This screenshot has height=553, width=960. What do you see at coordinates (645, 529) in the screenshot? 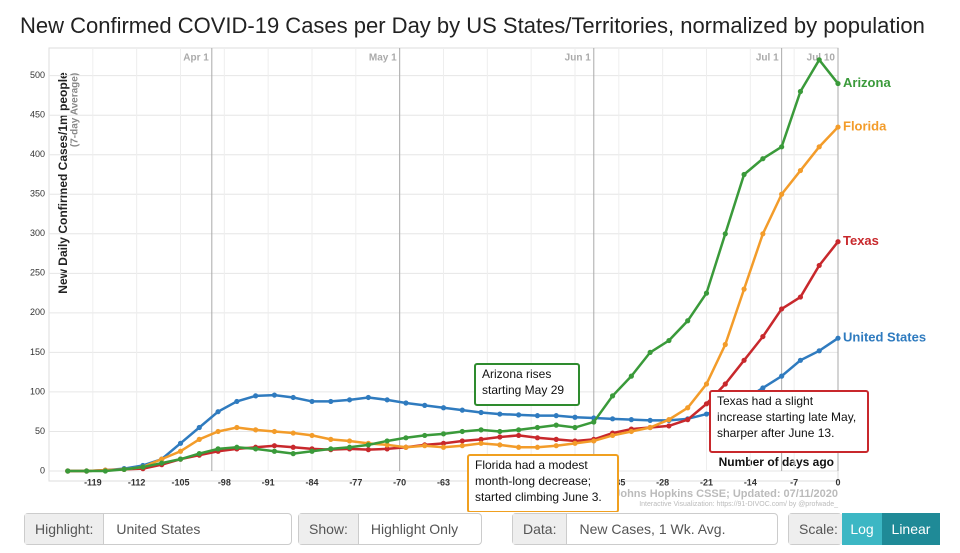
I see `data-select: Data: New Cases, 1 Wk. Avg.` at bounding box center [645, 529].